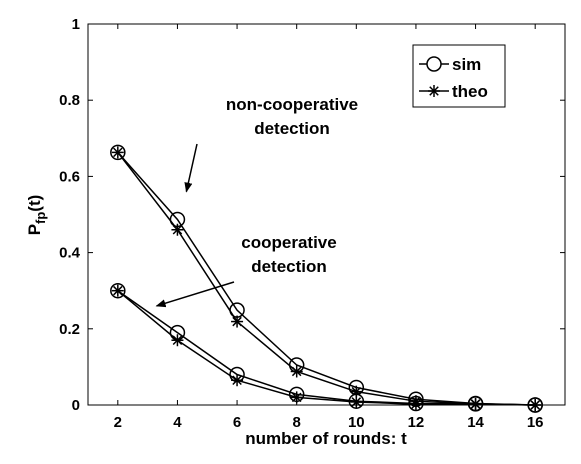  Describe the element at coordinates (237, 422) in the screenshot. I see `x-tick-label: 6` at that location.